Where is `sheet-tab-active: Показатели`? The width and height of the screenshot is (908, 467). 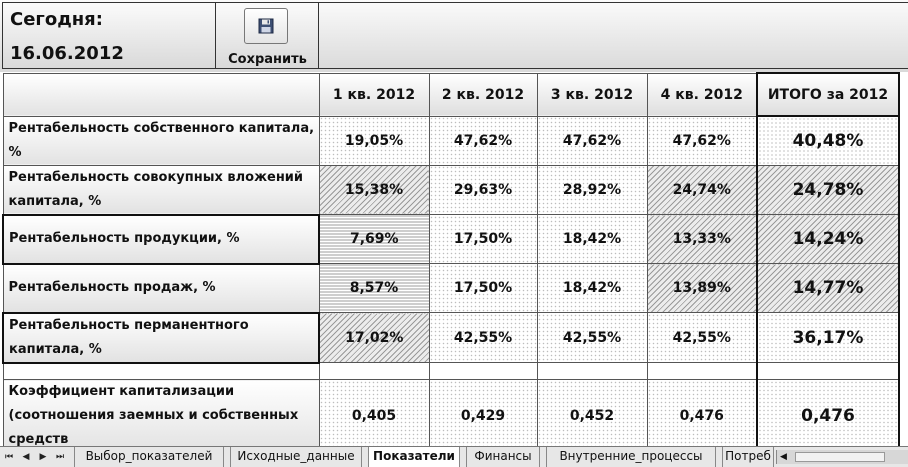 sheet-tab-active: Показатели is located at coordinates (414, 457).